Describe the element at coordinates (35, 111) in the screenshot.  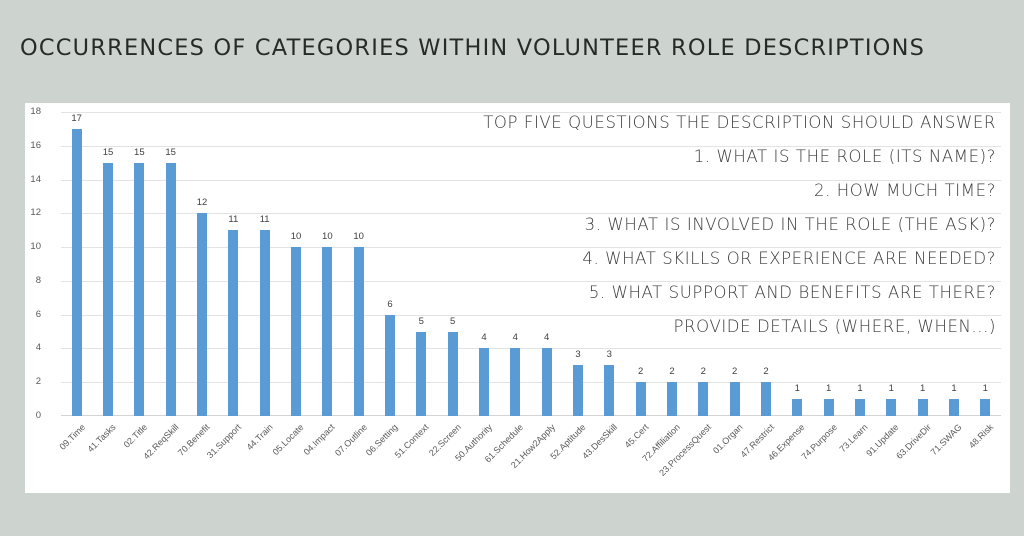
I see `y-tick-label: 18` at that location.